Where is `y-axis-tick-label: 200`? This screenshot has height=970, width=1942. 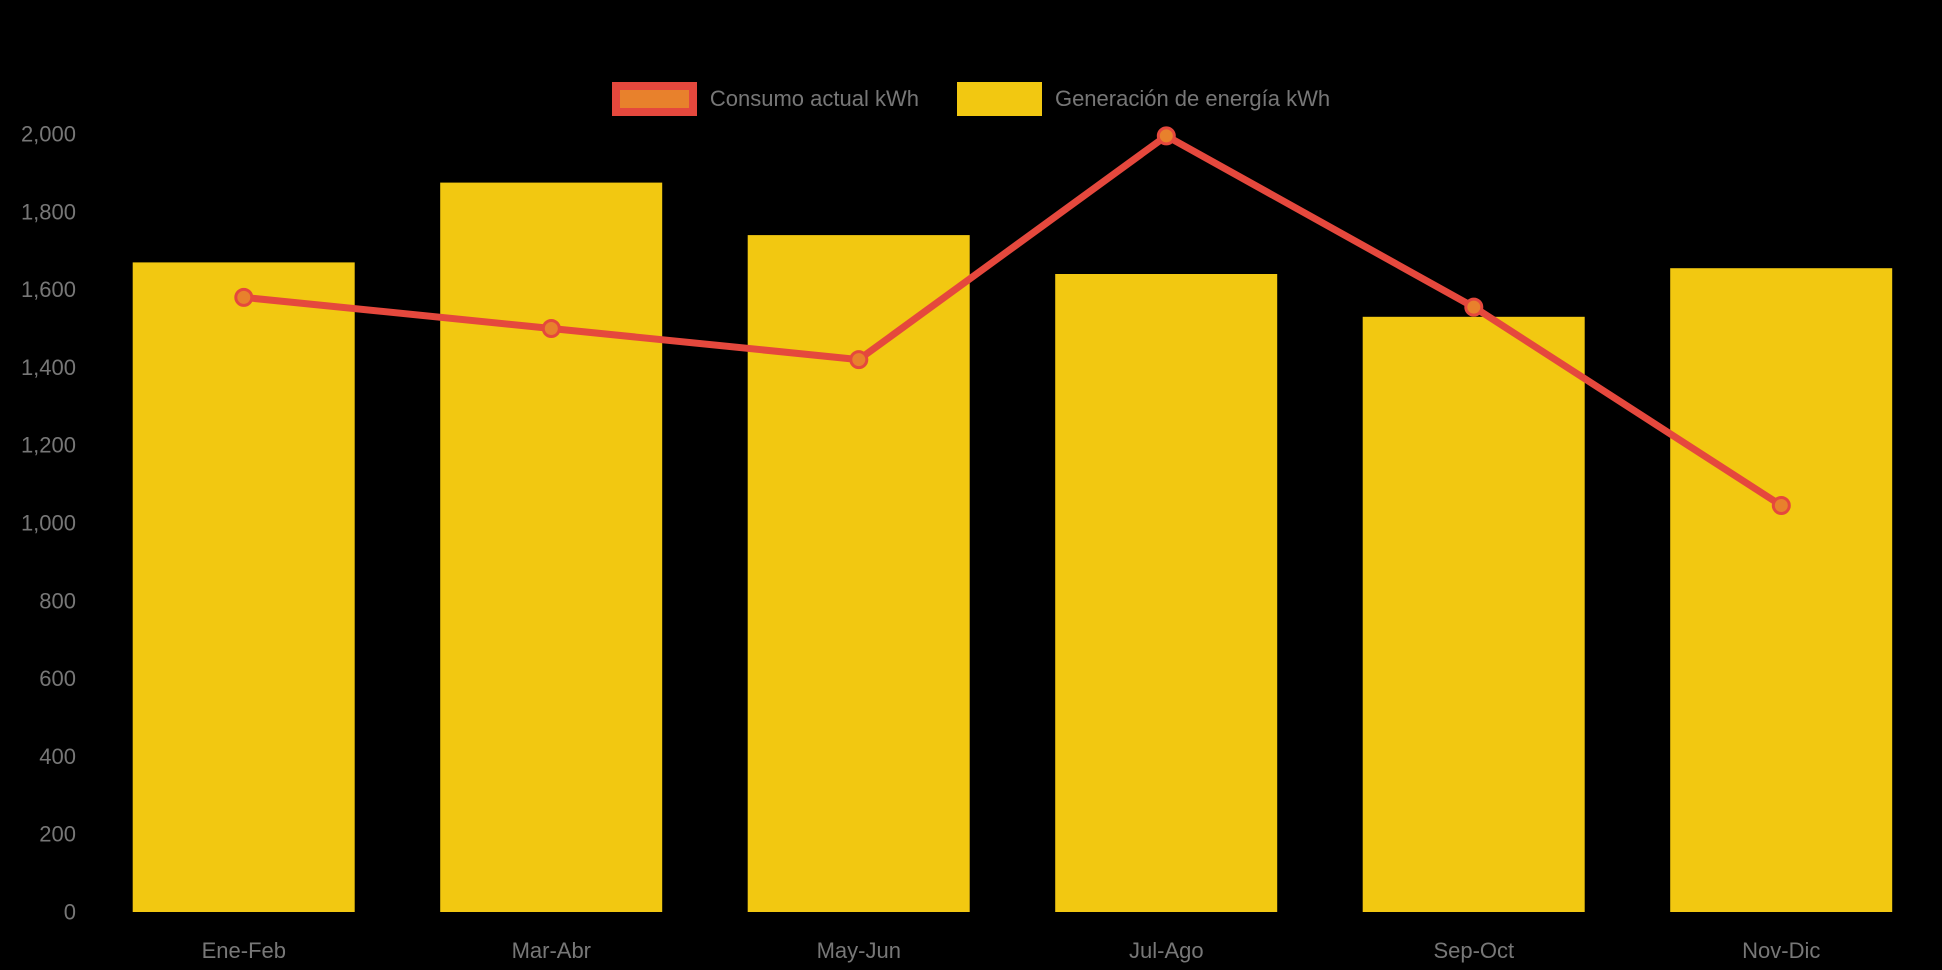 y-axis-tick-label: 200 is located at coordinates (57, 834).